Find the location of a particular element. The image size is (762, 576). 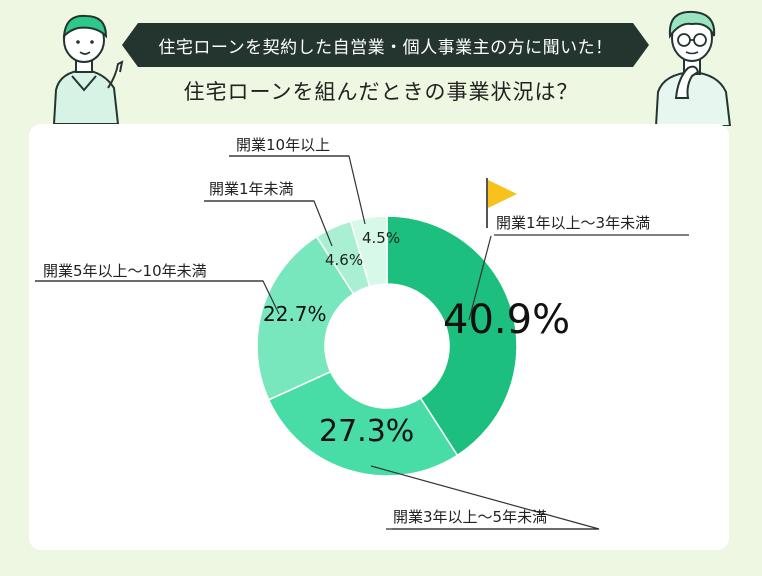

title-banner: 住宅ローンを契約した自営業・個人事業主の方に聞いた！ is located at coordinates (385, 45).